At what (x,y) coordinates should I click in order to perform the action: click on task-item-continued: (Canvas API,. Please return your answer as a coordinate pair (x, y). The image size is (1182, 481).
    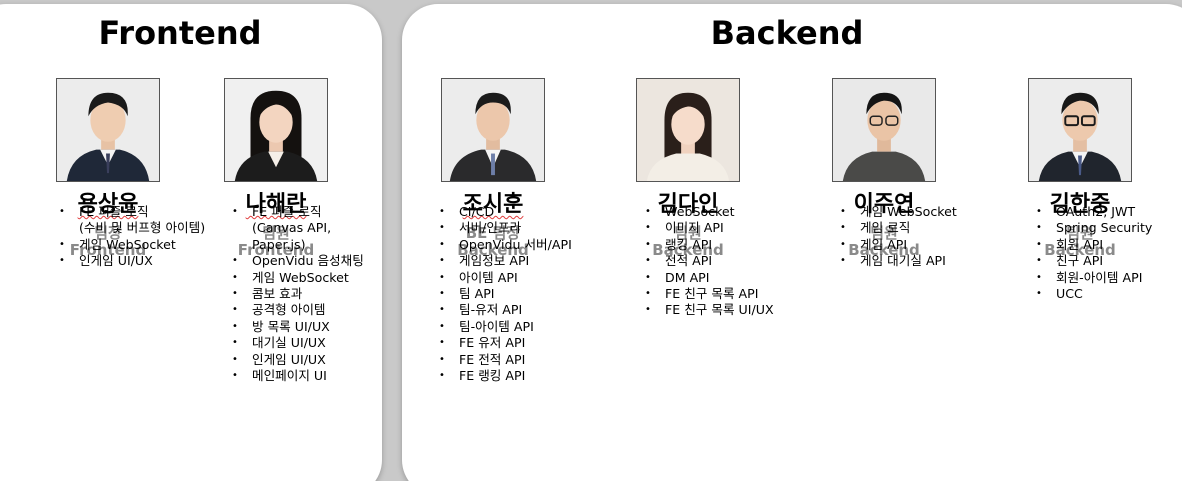
    Looking at the image, I should click on (292, 228).